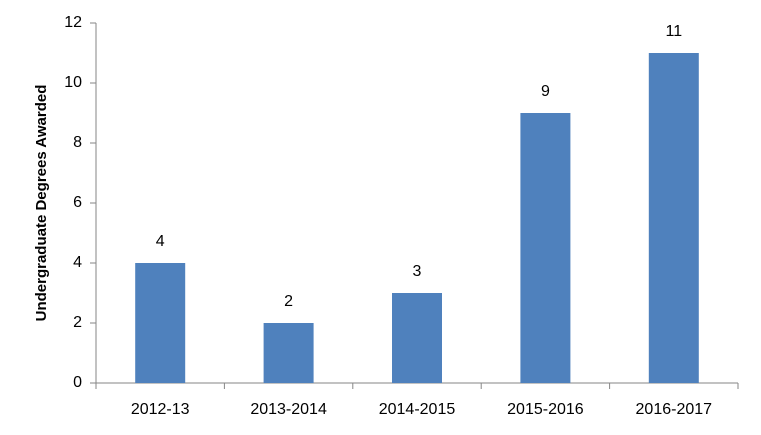  I want to click on y-tick-label: 4, so click(77, 262).